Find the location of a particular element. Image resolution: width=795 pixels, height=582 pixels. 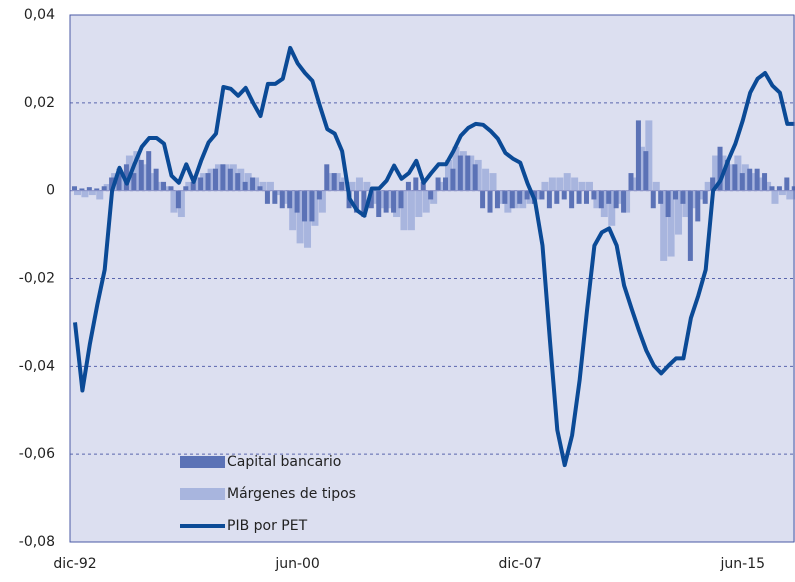

legend-label: PIB por PET is located at coordinates (267, 526).